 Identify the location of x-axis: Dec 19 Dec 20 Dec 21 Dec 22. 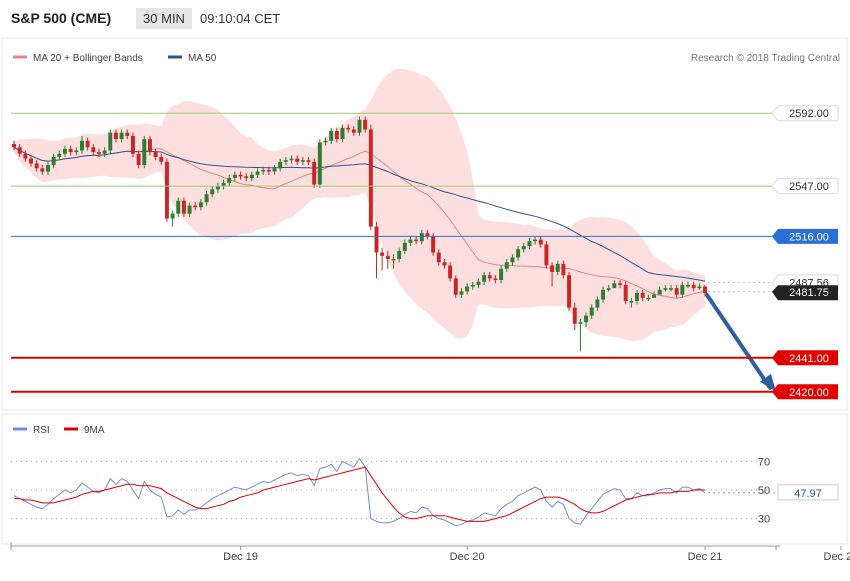
(430, 552).